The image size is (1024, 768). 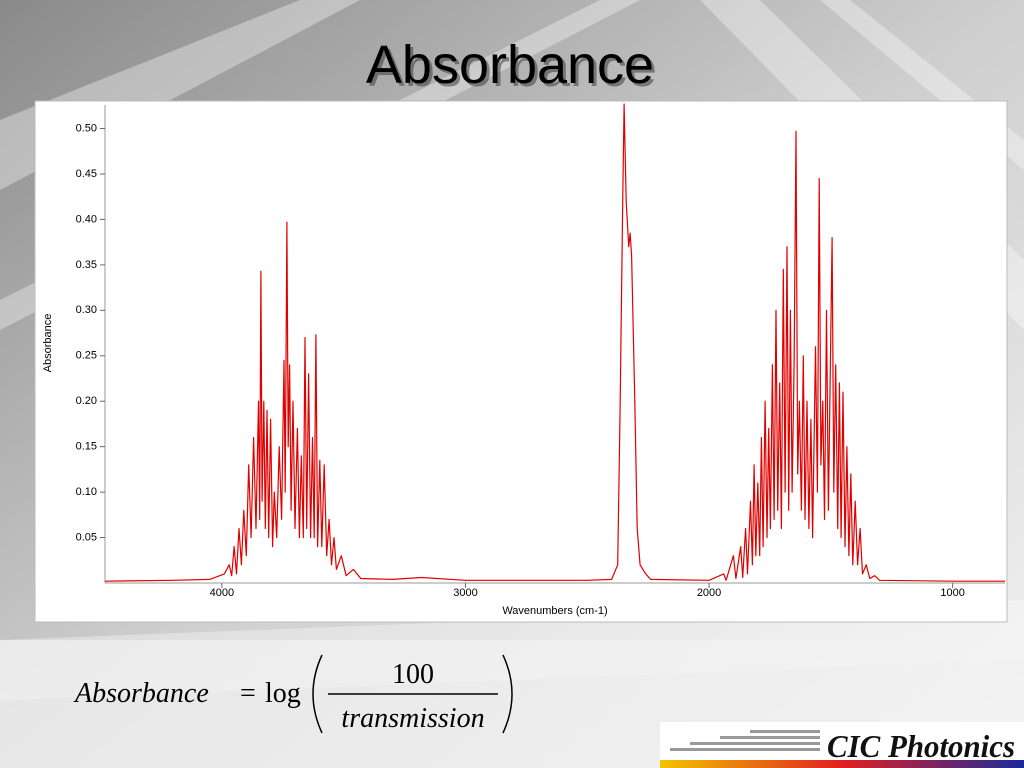 I want to click on y-tick-label: 0.35, so click(x=86, y=265).